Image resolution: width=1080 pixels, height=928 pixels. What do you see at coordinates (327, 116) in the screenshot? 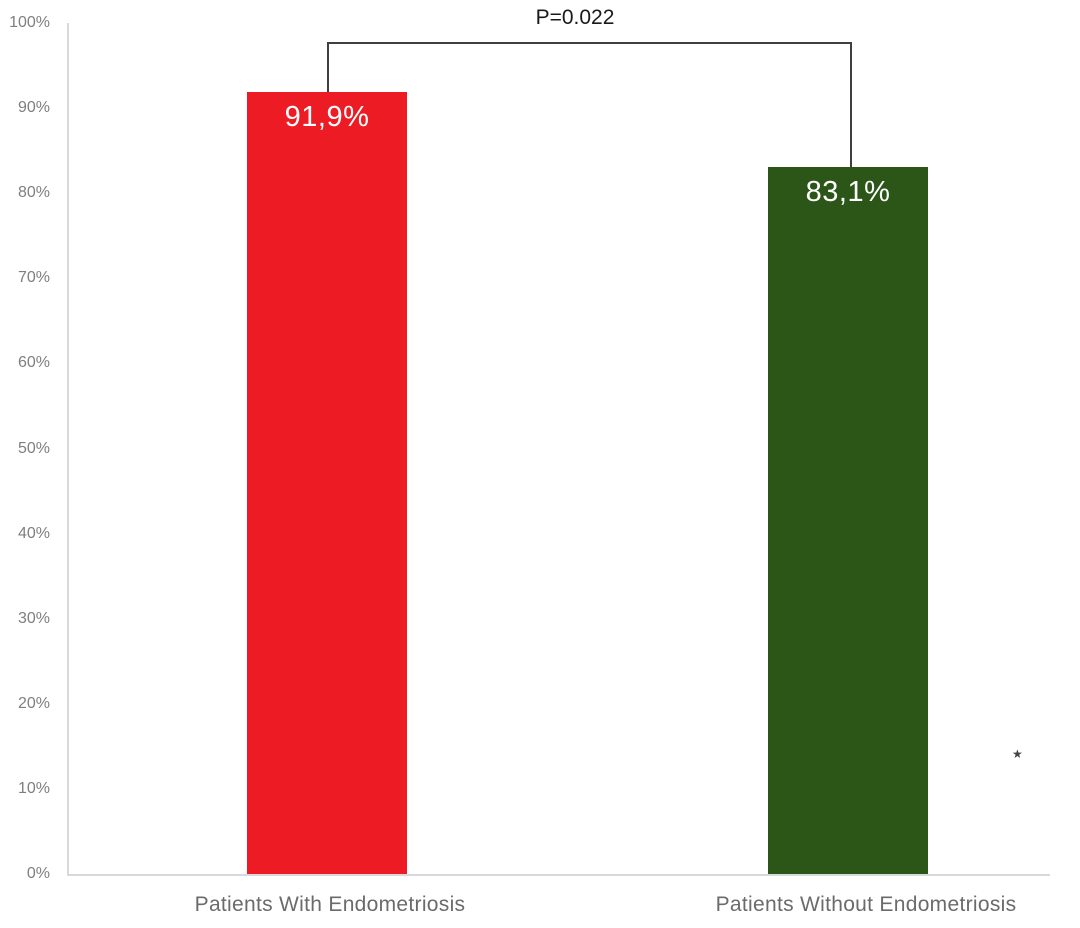
I see `bar-value-label: 91,9%` at bounding box center [327, 116].